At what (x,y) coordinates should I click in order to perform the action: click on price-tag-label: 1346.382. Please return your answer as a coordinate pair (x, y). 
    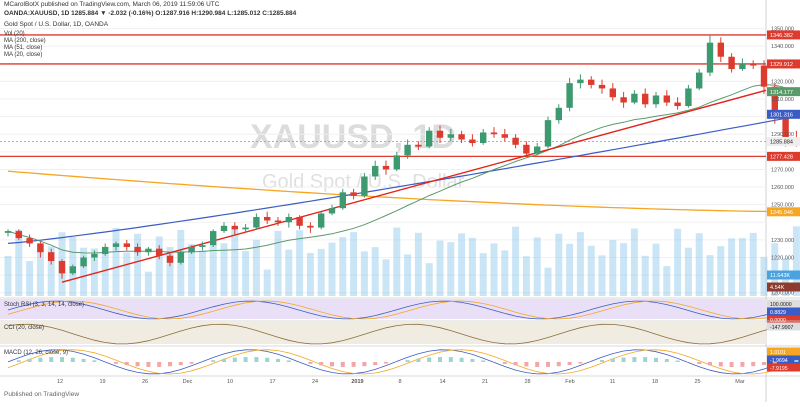
    Looking at the image, I should click on (781, 36).